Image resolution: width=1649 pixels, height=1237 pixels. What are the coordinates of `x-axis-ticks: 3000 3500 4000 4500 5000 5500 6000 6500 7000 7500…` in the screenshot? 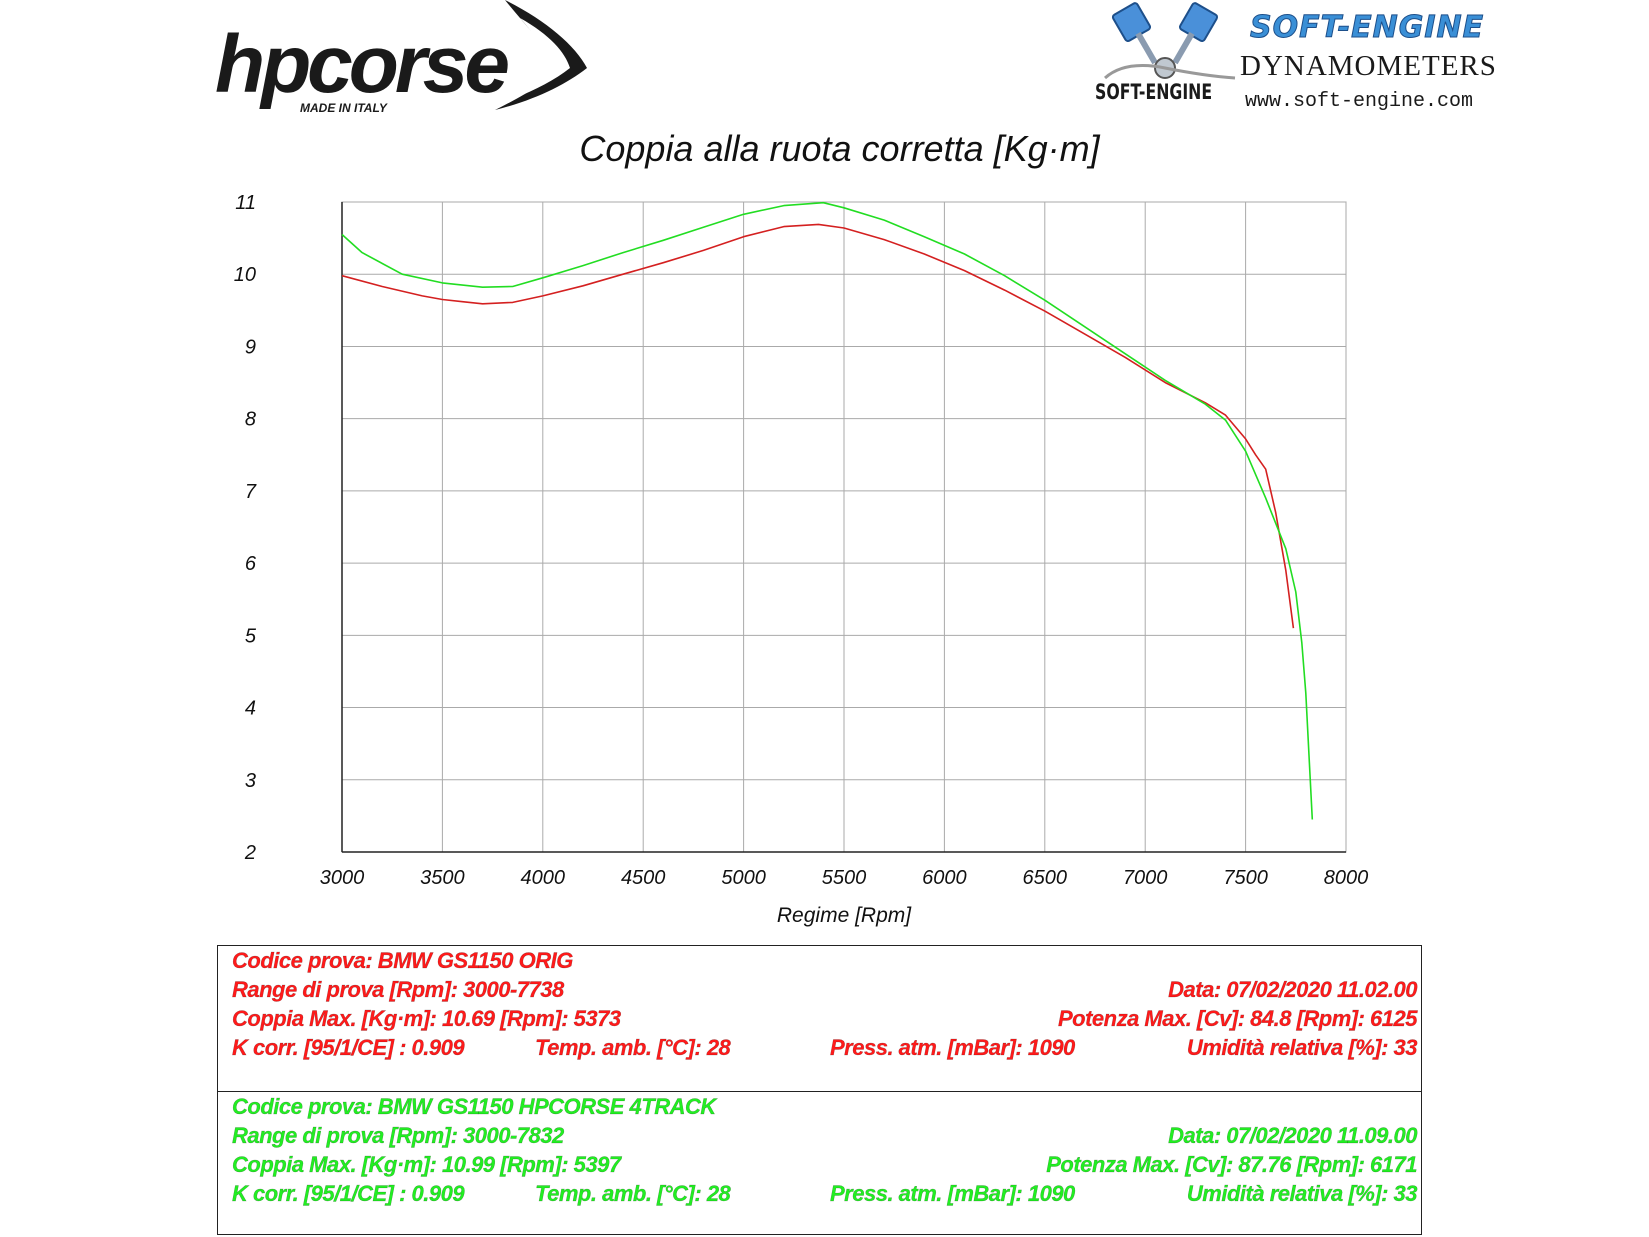 It's located at (844, 878).